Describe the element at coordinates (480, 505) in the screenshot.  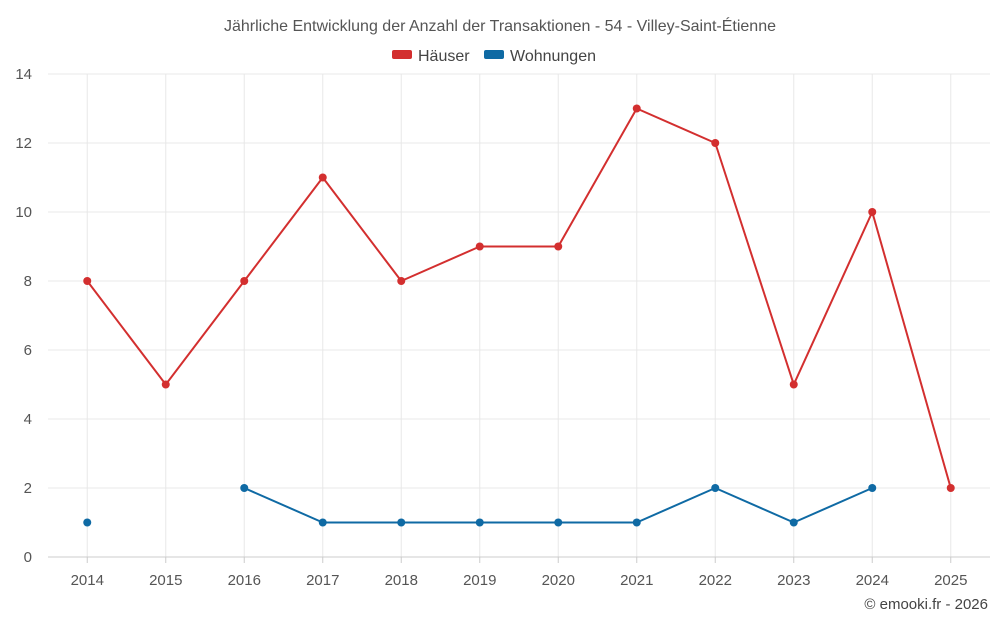
I see `series-wohnungen` at that location.